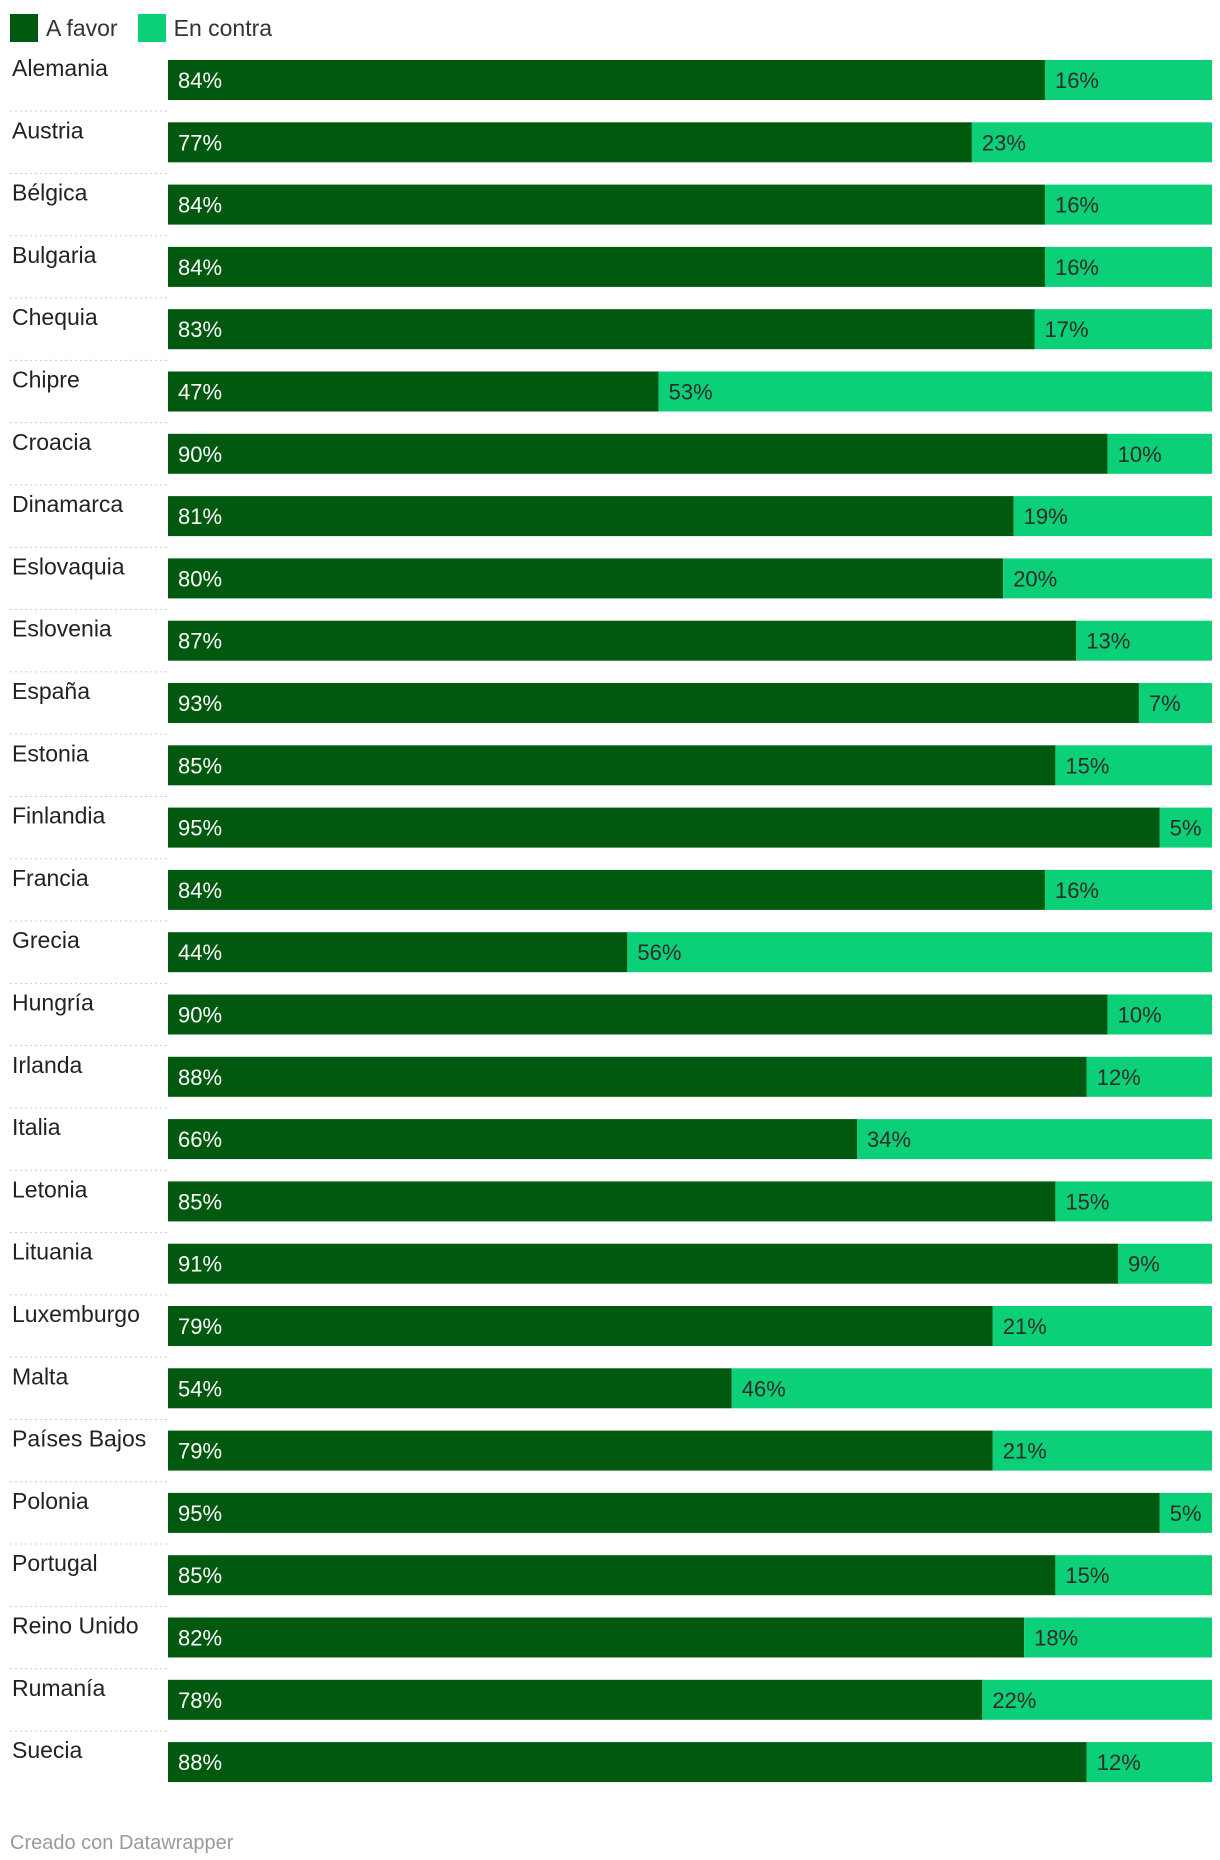 This screenshot has width=1220, height=1860. Describe the element at coordinates (200, 205) in the screenshot. I see `value-a-favor-belgica: 84%` at that location.